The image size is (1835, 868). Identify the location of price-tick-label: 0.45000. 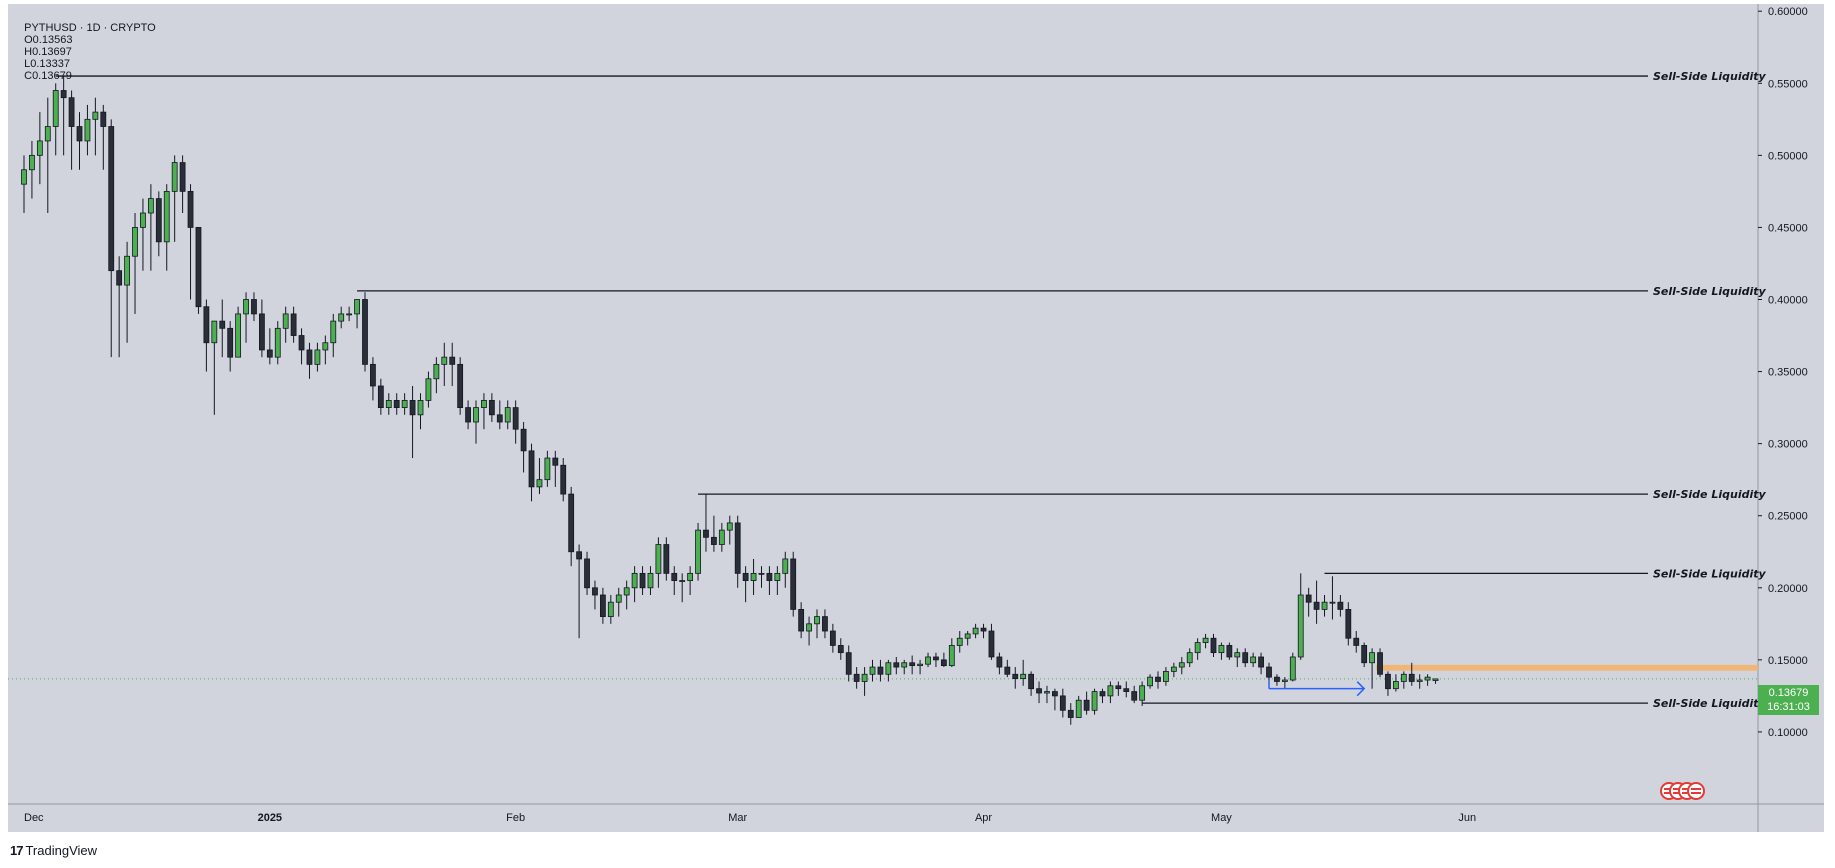
(1788, 228).